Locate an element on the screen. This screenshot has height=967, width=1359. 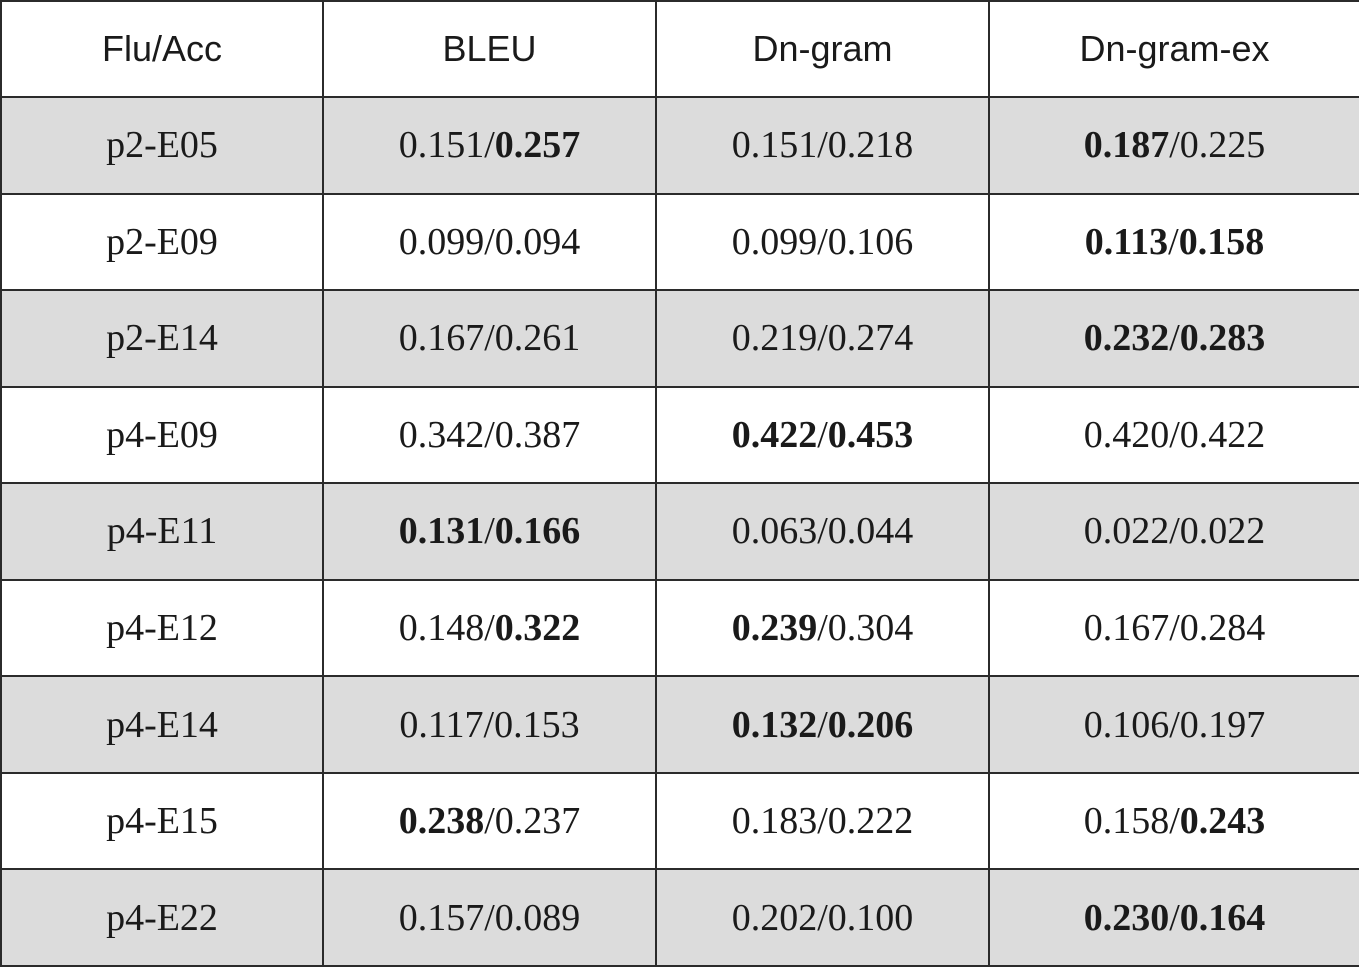
row-label: p4-E14 is located at coordinates (162, 724).